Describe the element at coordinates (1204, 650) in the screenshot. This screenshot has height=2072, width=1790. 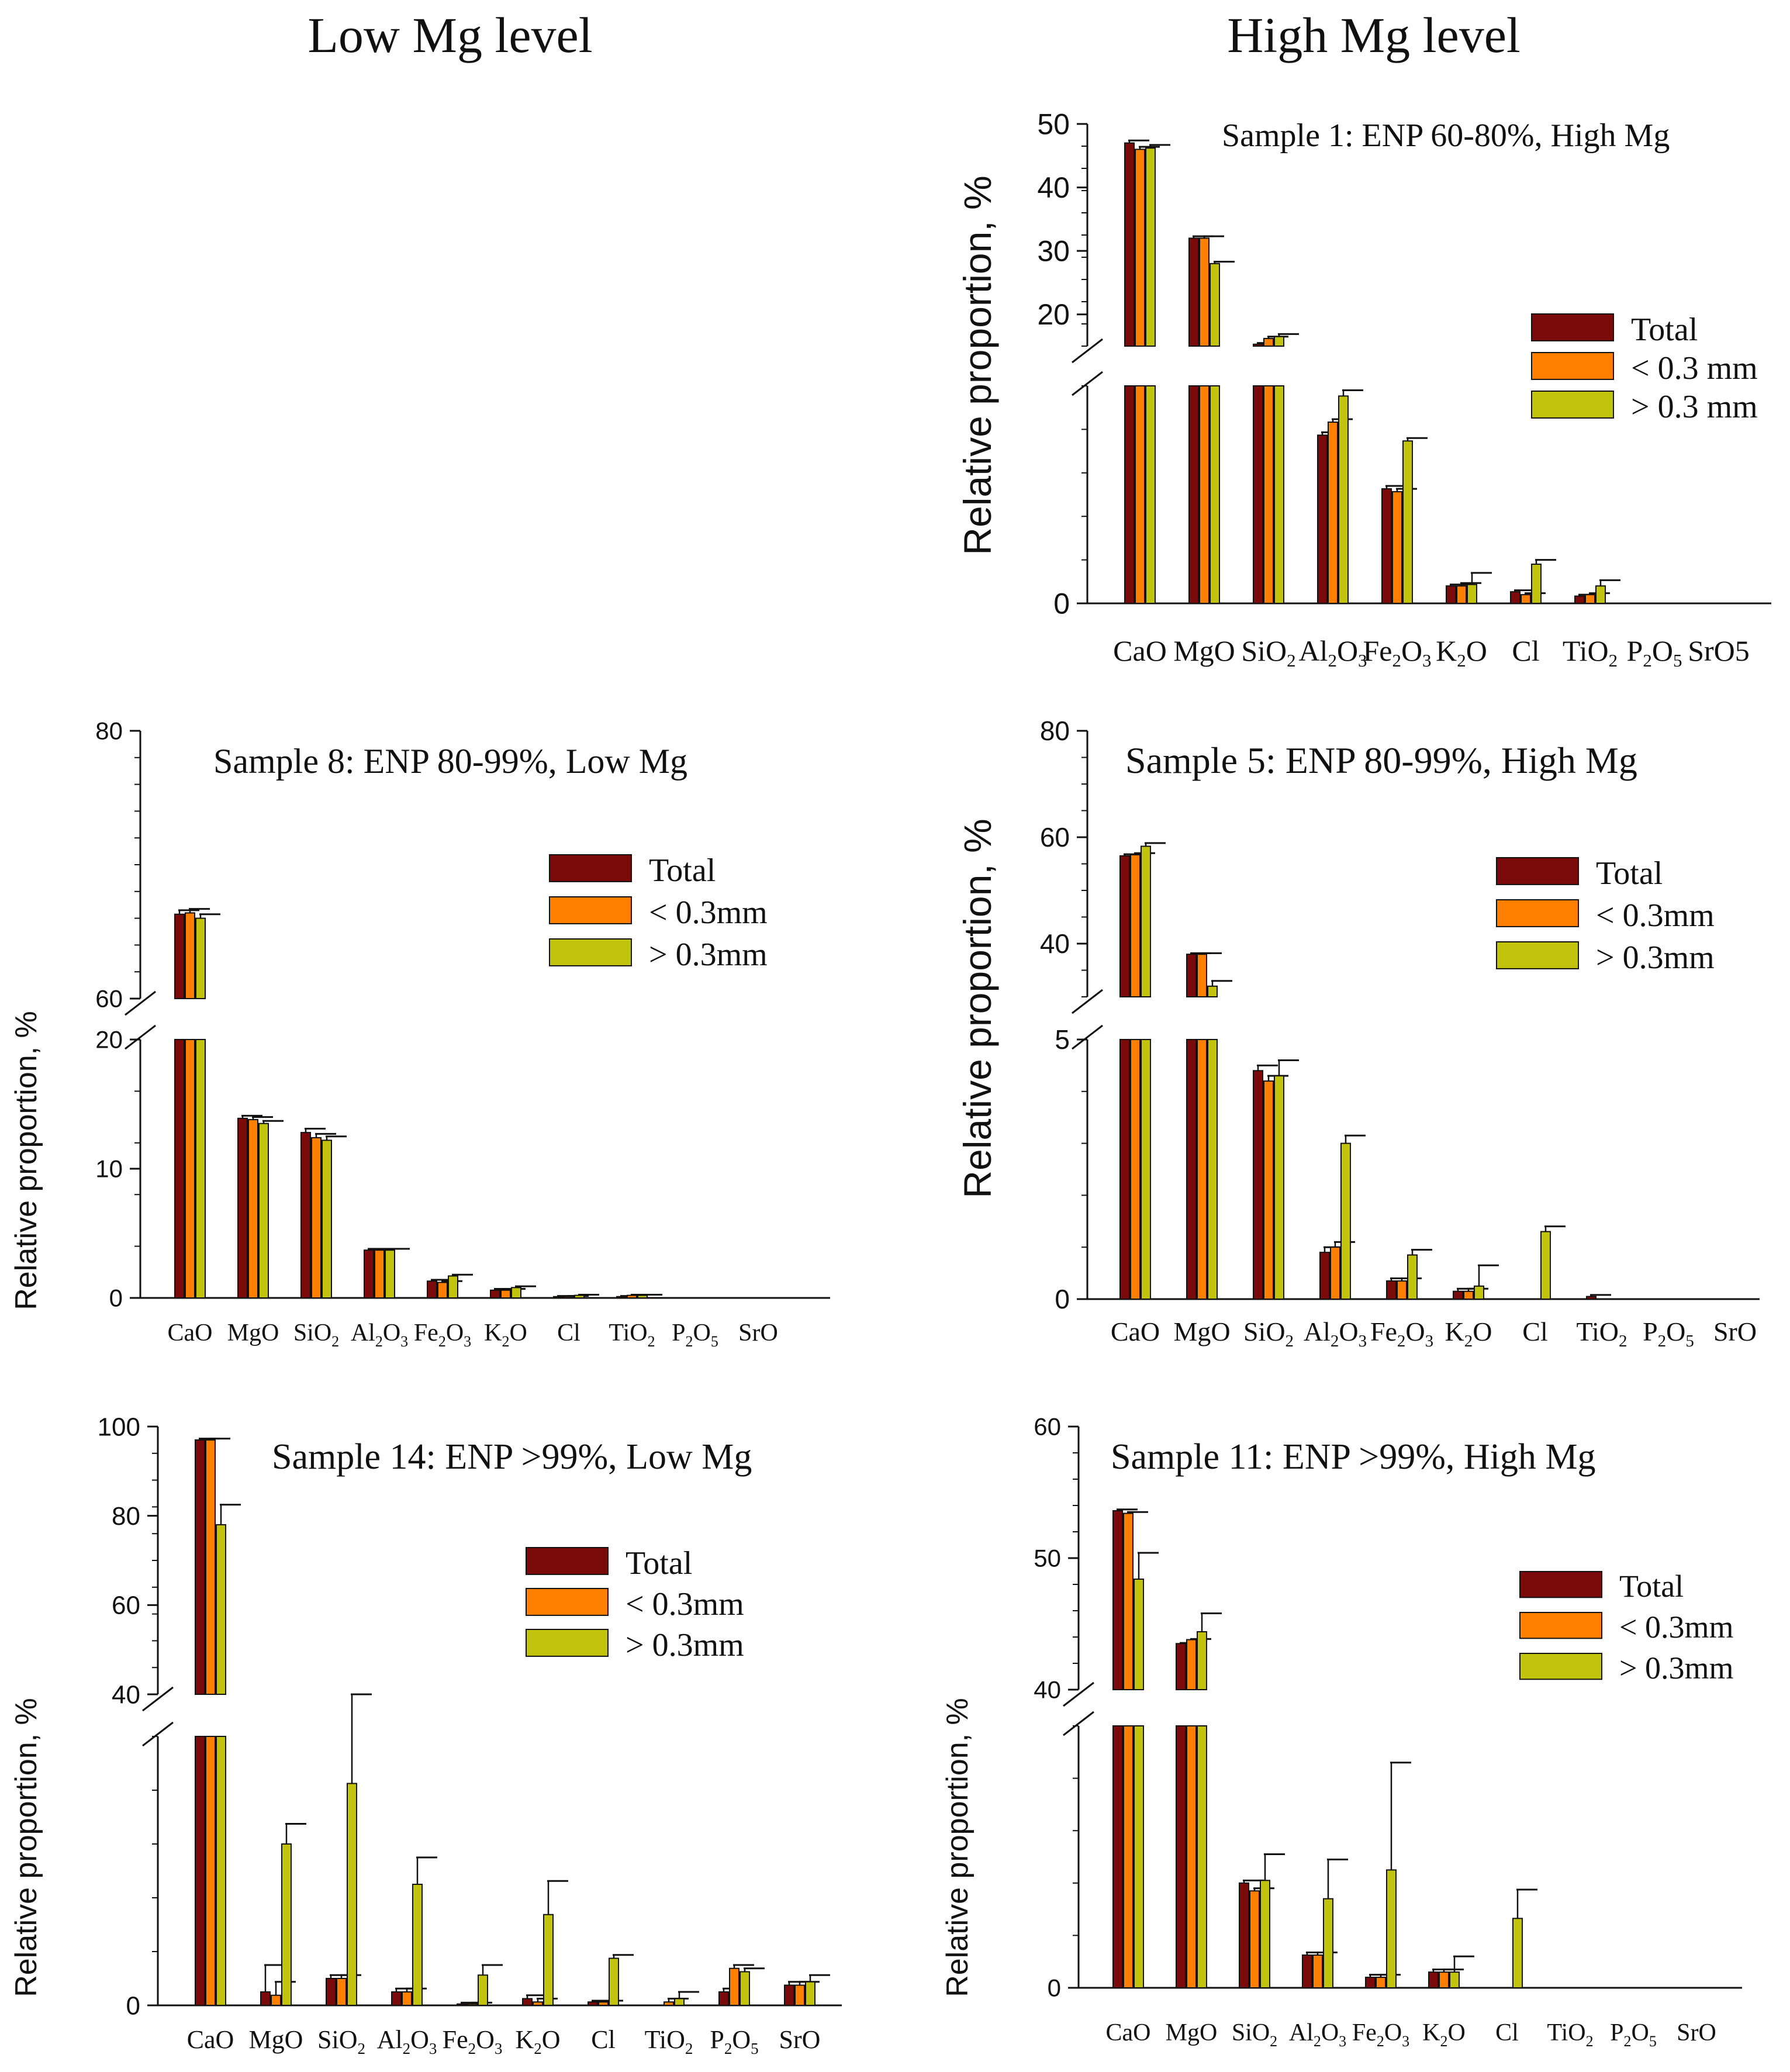
I see `x-tick-label: MgO` at that location.